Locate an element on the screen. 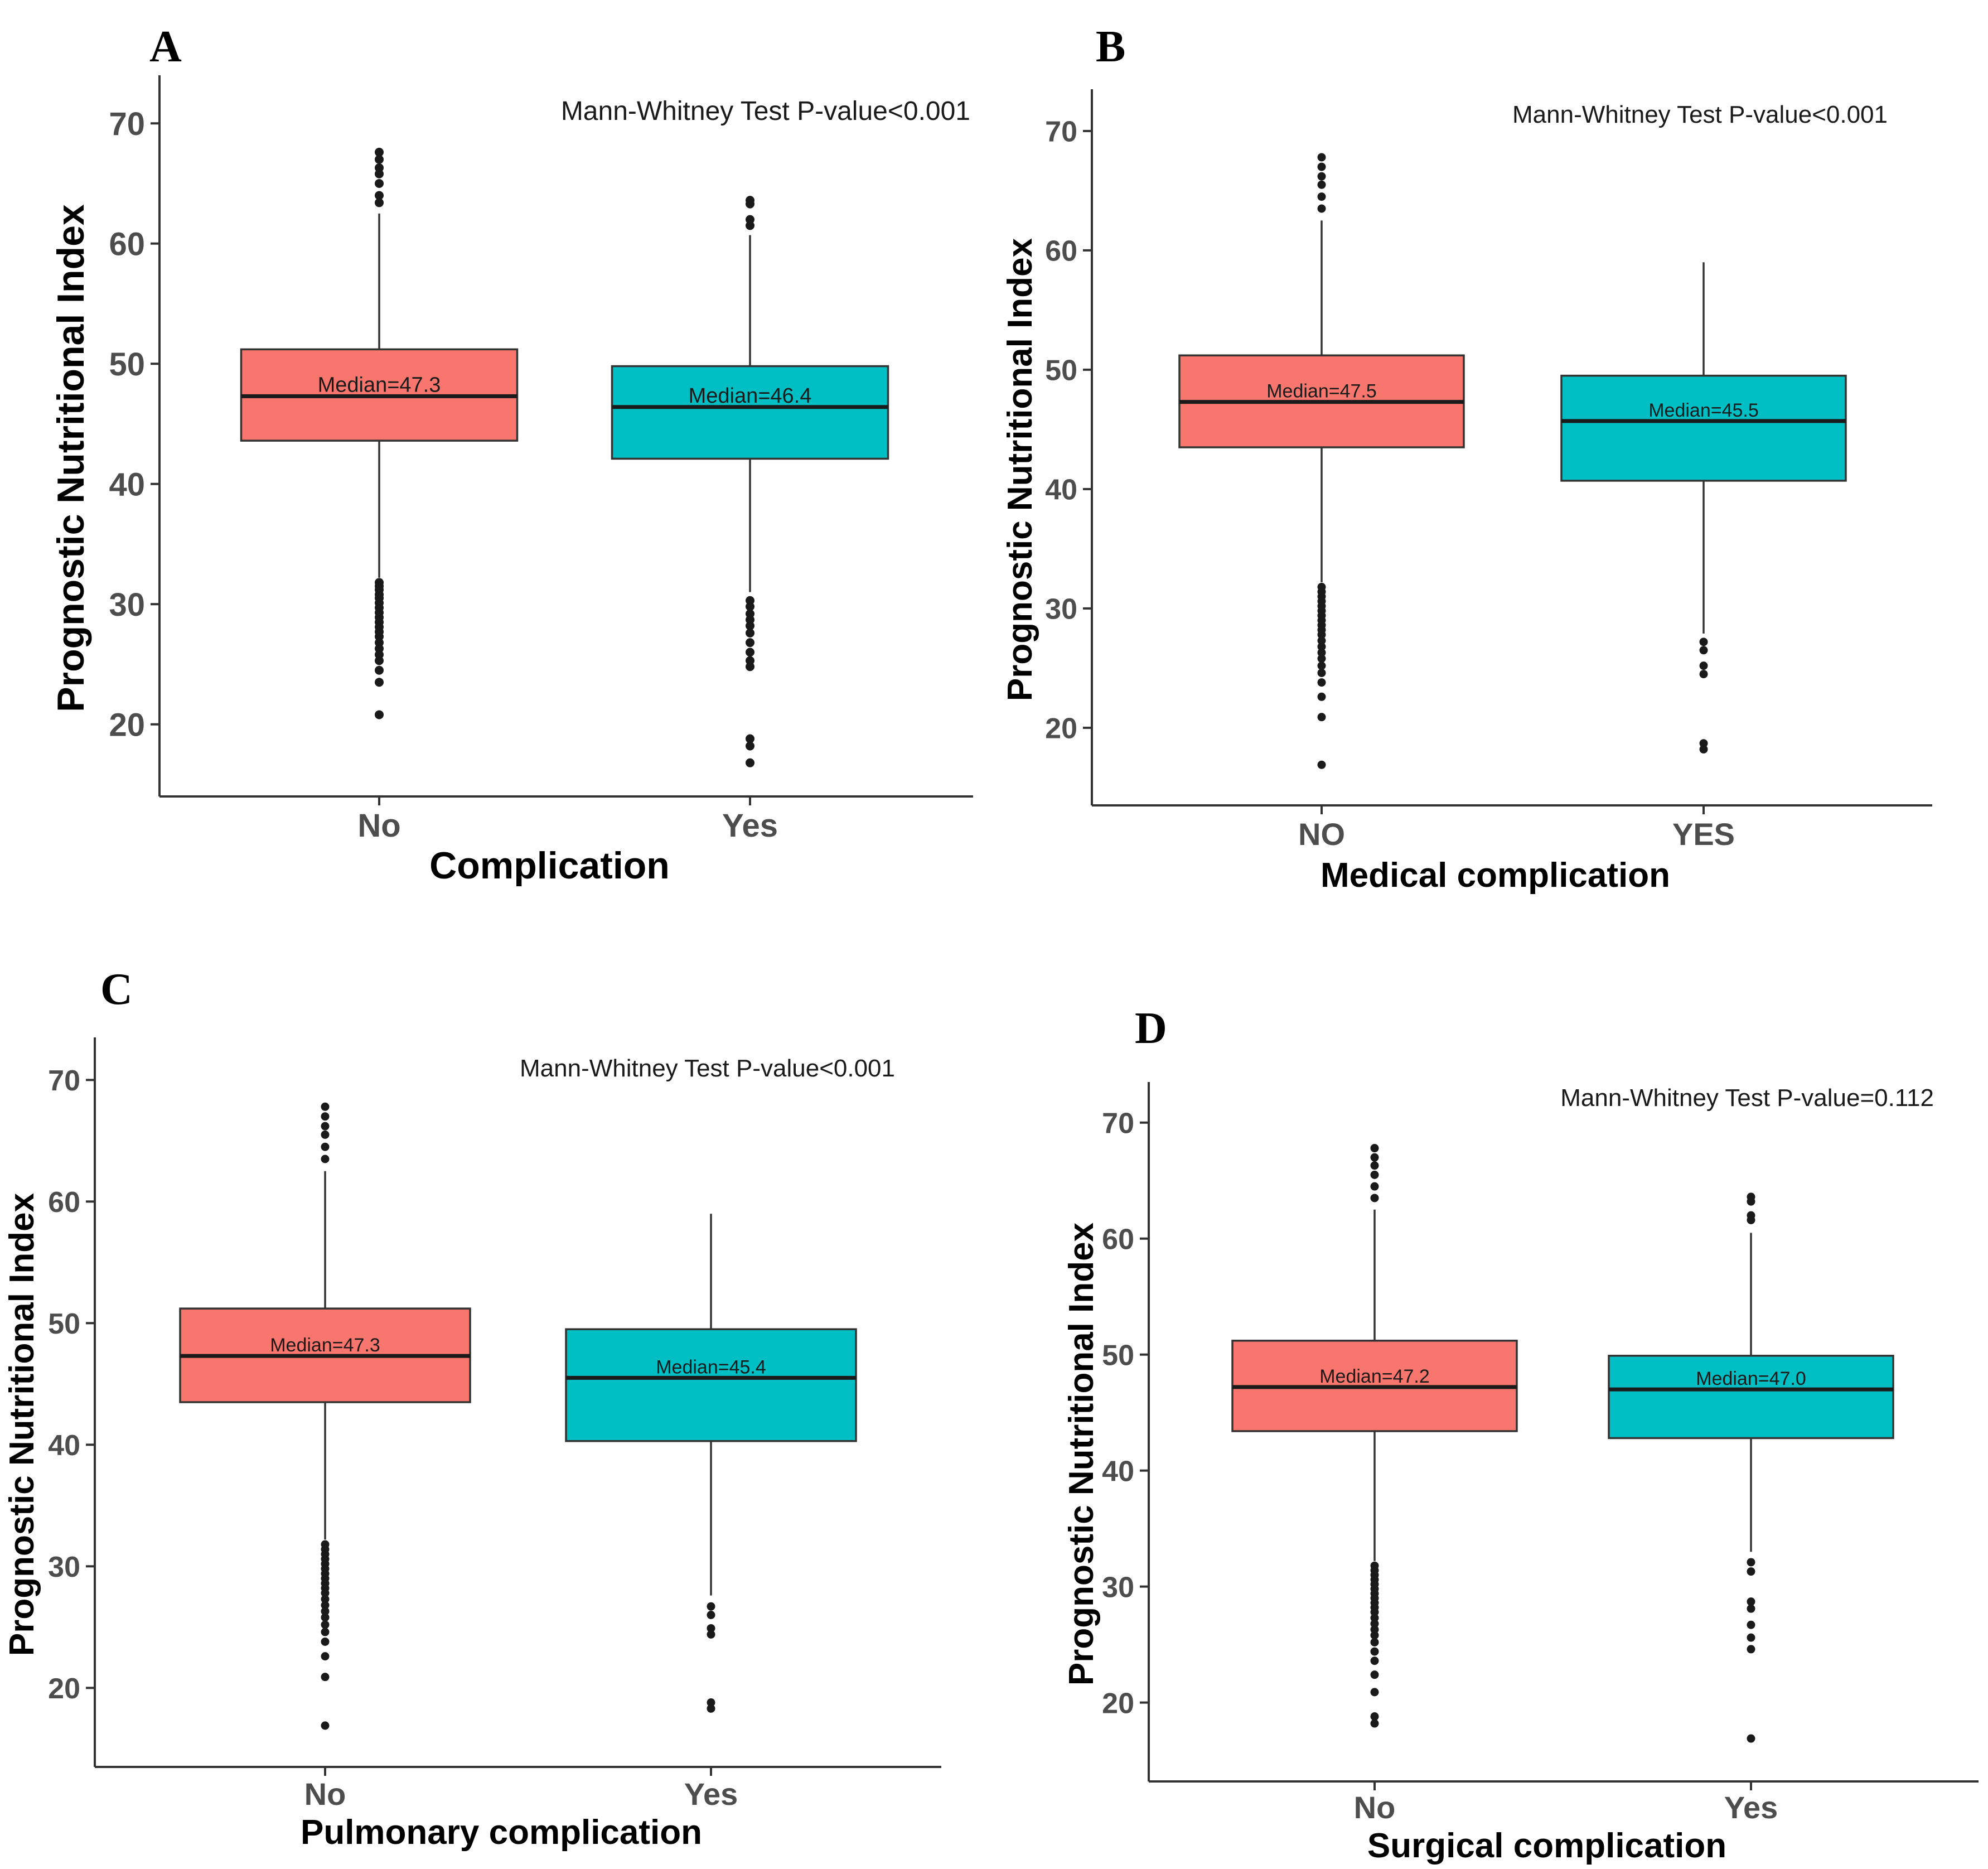  x-tick-label: YES is located at coordinates (1704, 835).